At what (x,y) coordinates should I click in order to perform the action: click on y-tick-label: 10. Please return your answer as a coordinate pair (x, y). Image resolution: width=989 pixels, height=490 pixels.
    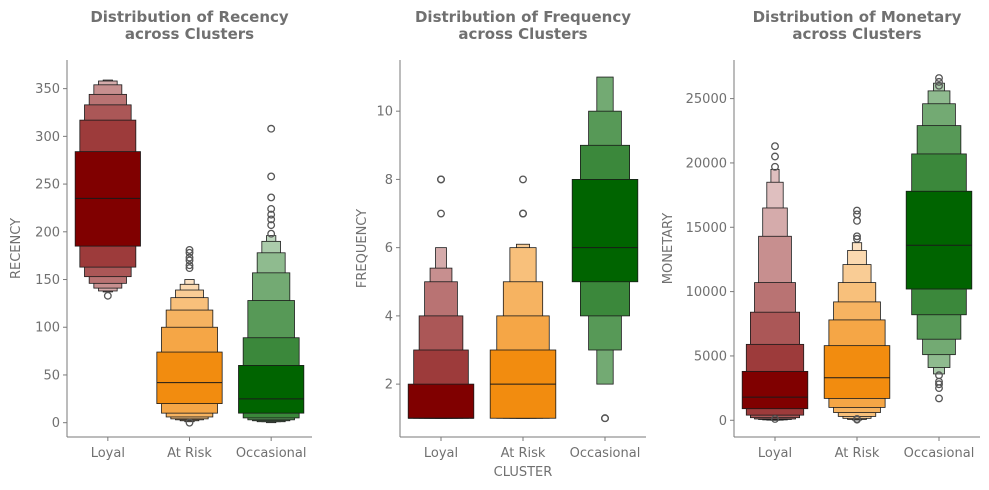
    Looking at the image, I should click on (384, 112).